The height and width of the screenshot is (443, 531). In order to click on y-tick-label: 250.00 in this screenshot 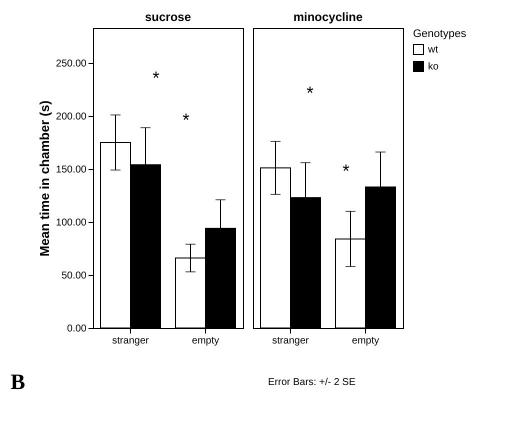, I will do `click(71, 64)`.